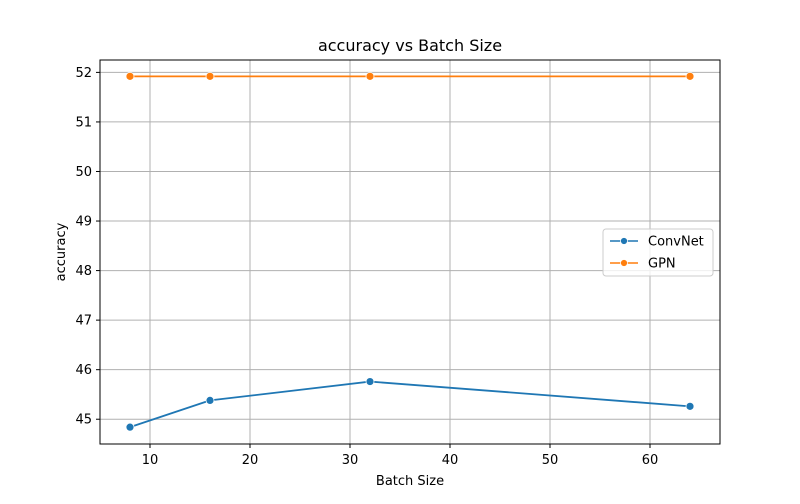  Describe the element at coordinates (650, 460) in the screenshot. I see `x-tick-label: 60` at that location.